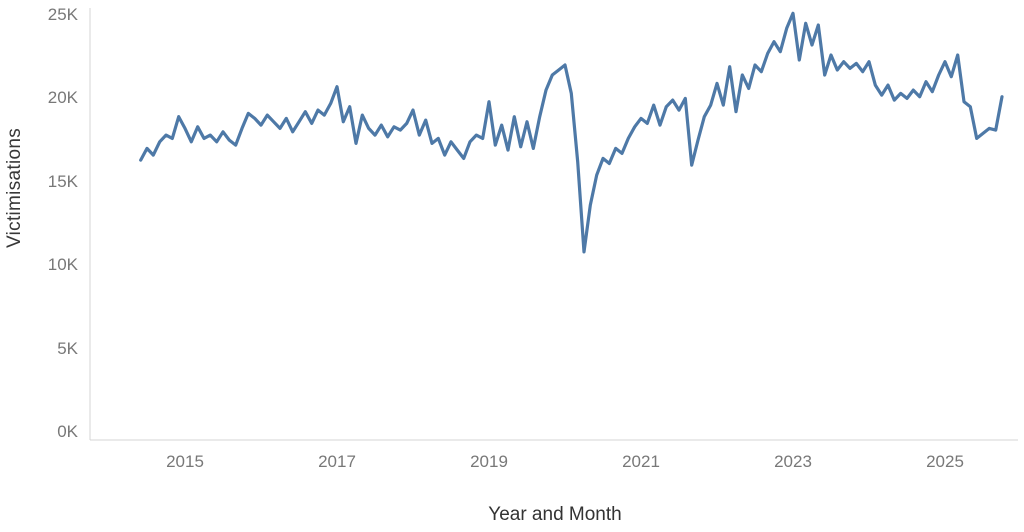 The image size is (1024, 532). Describe the element at coordinates (62, 265) in the screenshot. I see `y-tick-label: 10K` at that location.